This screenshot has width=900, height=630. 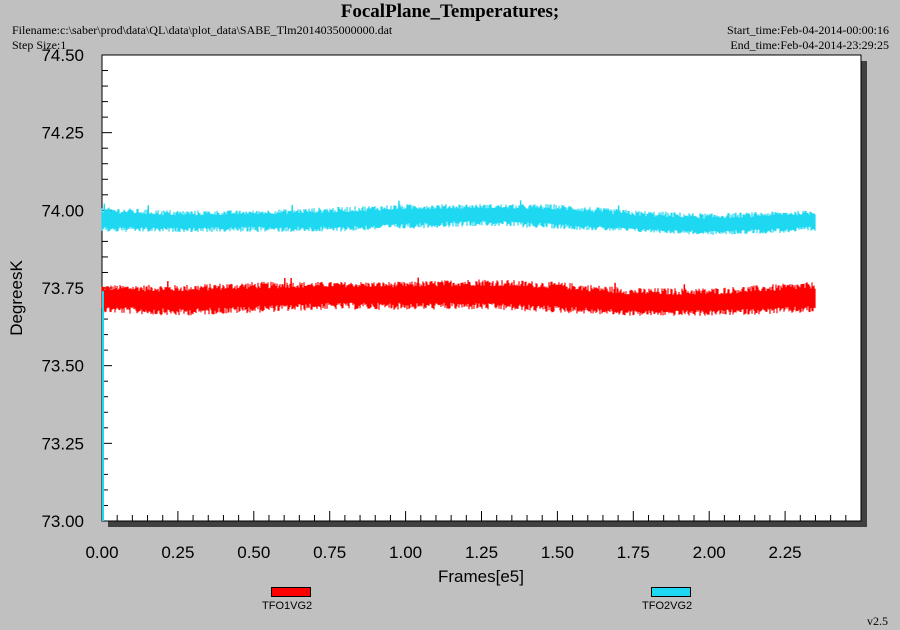 I want to click on end-time-label: End_time:Feb-04-2014-23:29:25, so click(x=809, y=45).